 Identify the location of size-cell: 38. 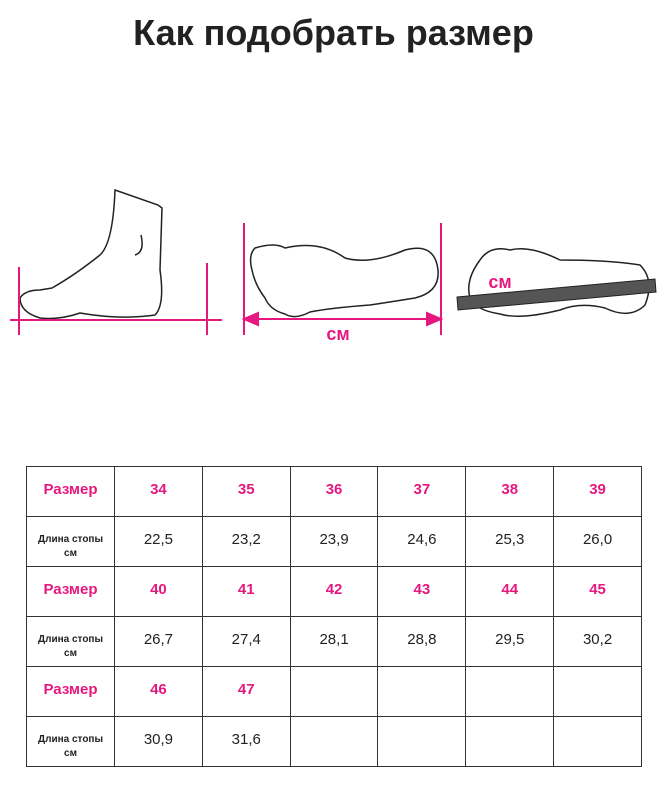
(510, 491).